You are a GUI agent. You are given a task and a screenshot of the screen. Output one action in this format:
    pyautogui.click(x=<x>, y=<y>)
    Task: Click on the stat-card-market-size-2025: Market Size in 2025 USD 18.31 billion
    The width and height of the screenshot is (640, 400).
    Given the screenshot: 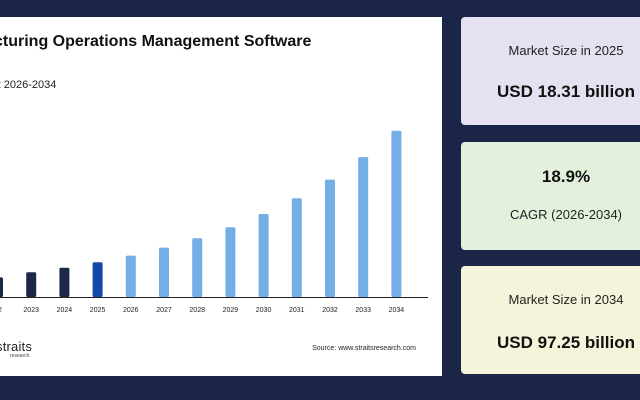 What is the action you would take?
    pyautogui.click(x=550, y=71)
    